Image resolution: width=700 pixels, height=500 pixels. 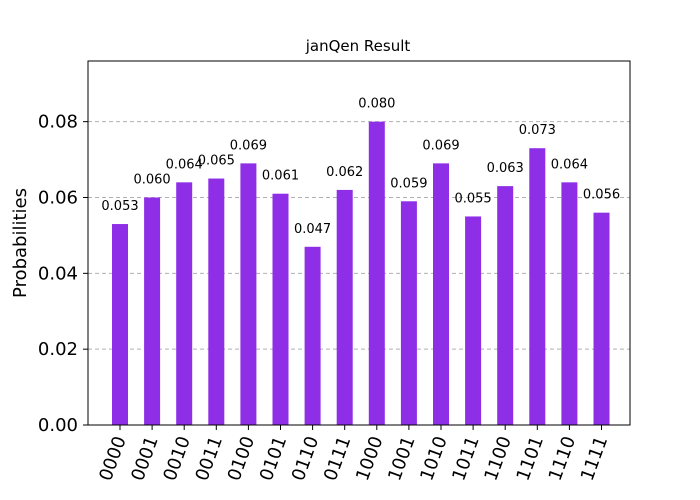 What do you see at coordinates (151, 180) in the screenshot?
I see `data-label: 0.060` at bounding box center [151, 180].